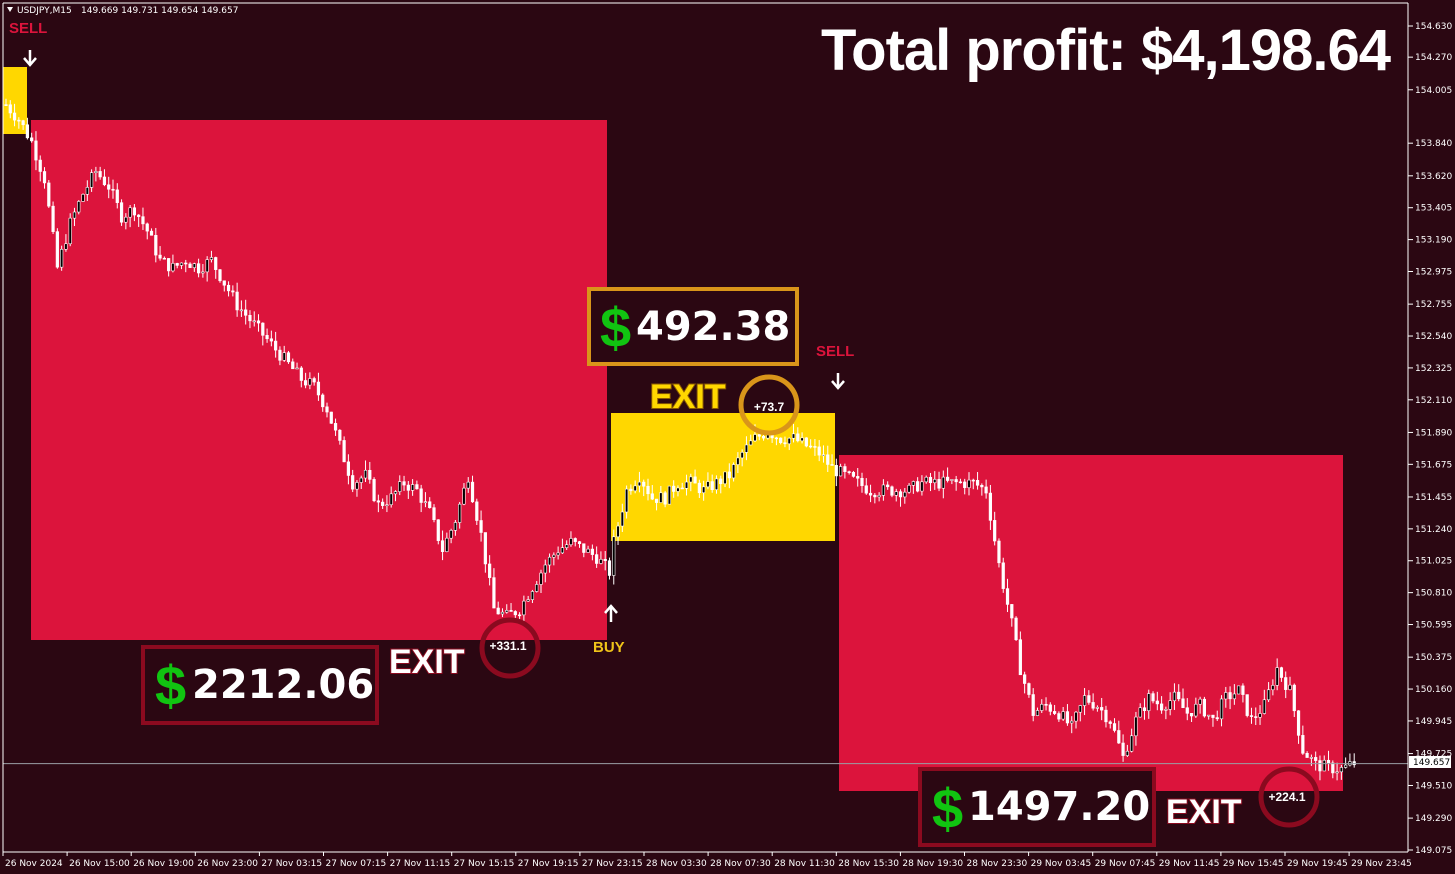 This screenshot has width=1455, height=874. I want to click on dollar-sign: $, so click(947, 808).